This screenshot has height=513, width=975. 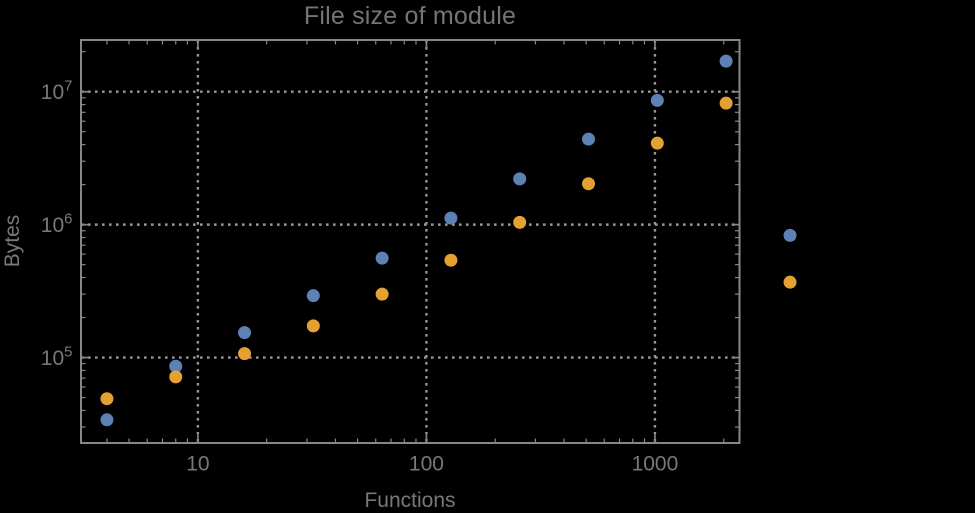 What do you see at coordinates (197, 464) in the screenshot?
I see `x-tick-label: 10` at bounding box center [197, 464].